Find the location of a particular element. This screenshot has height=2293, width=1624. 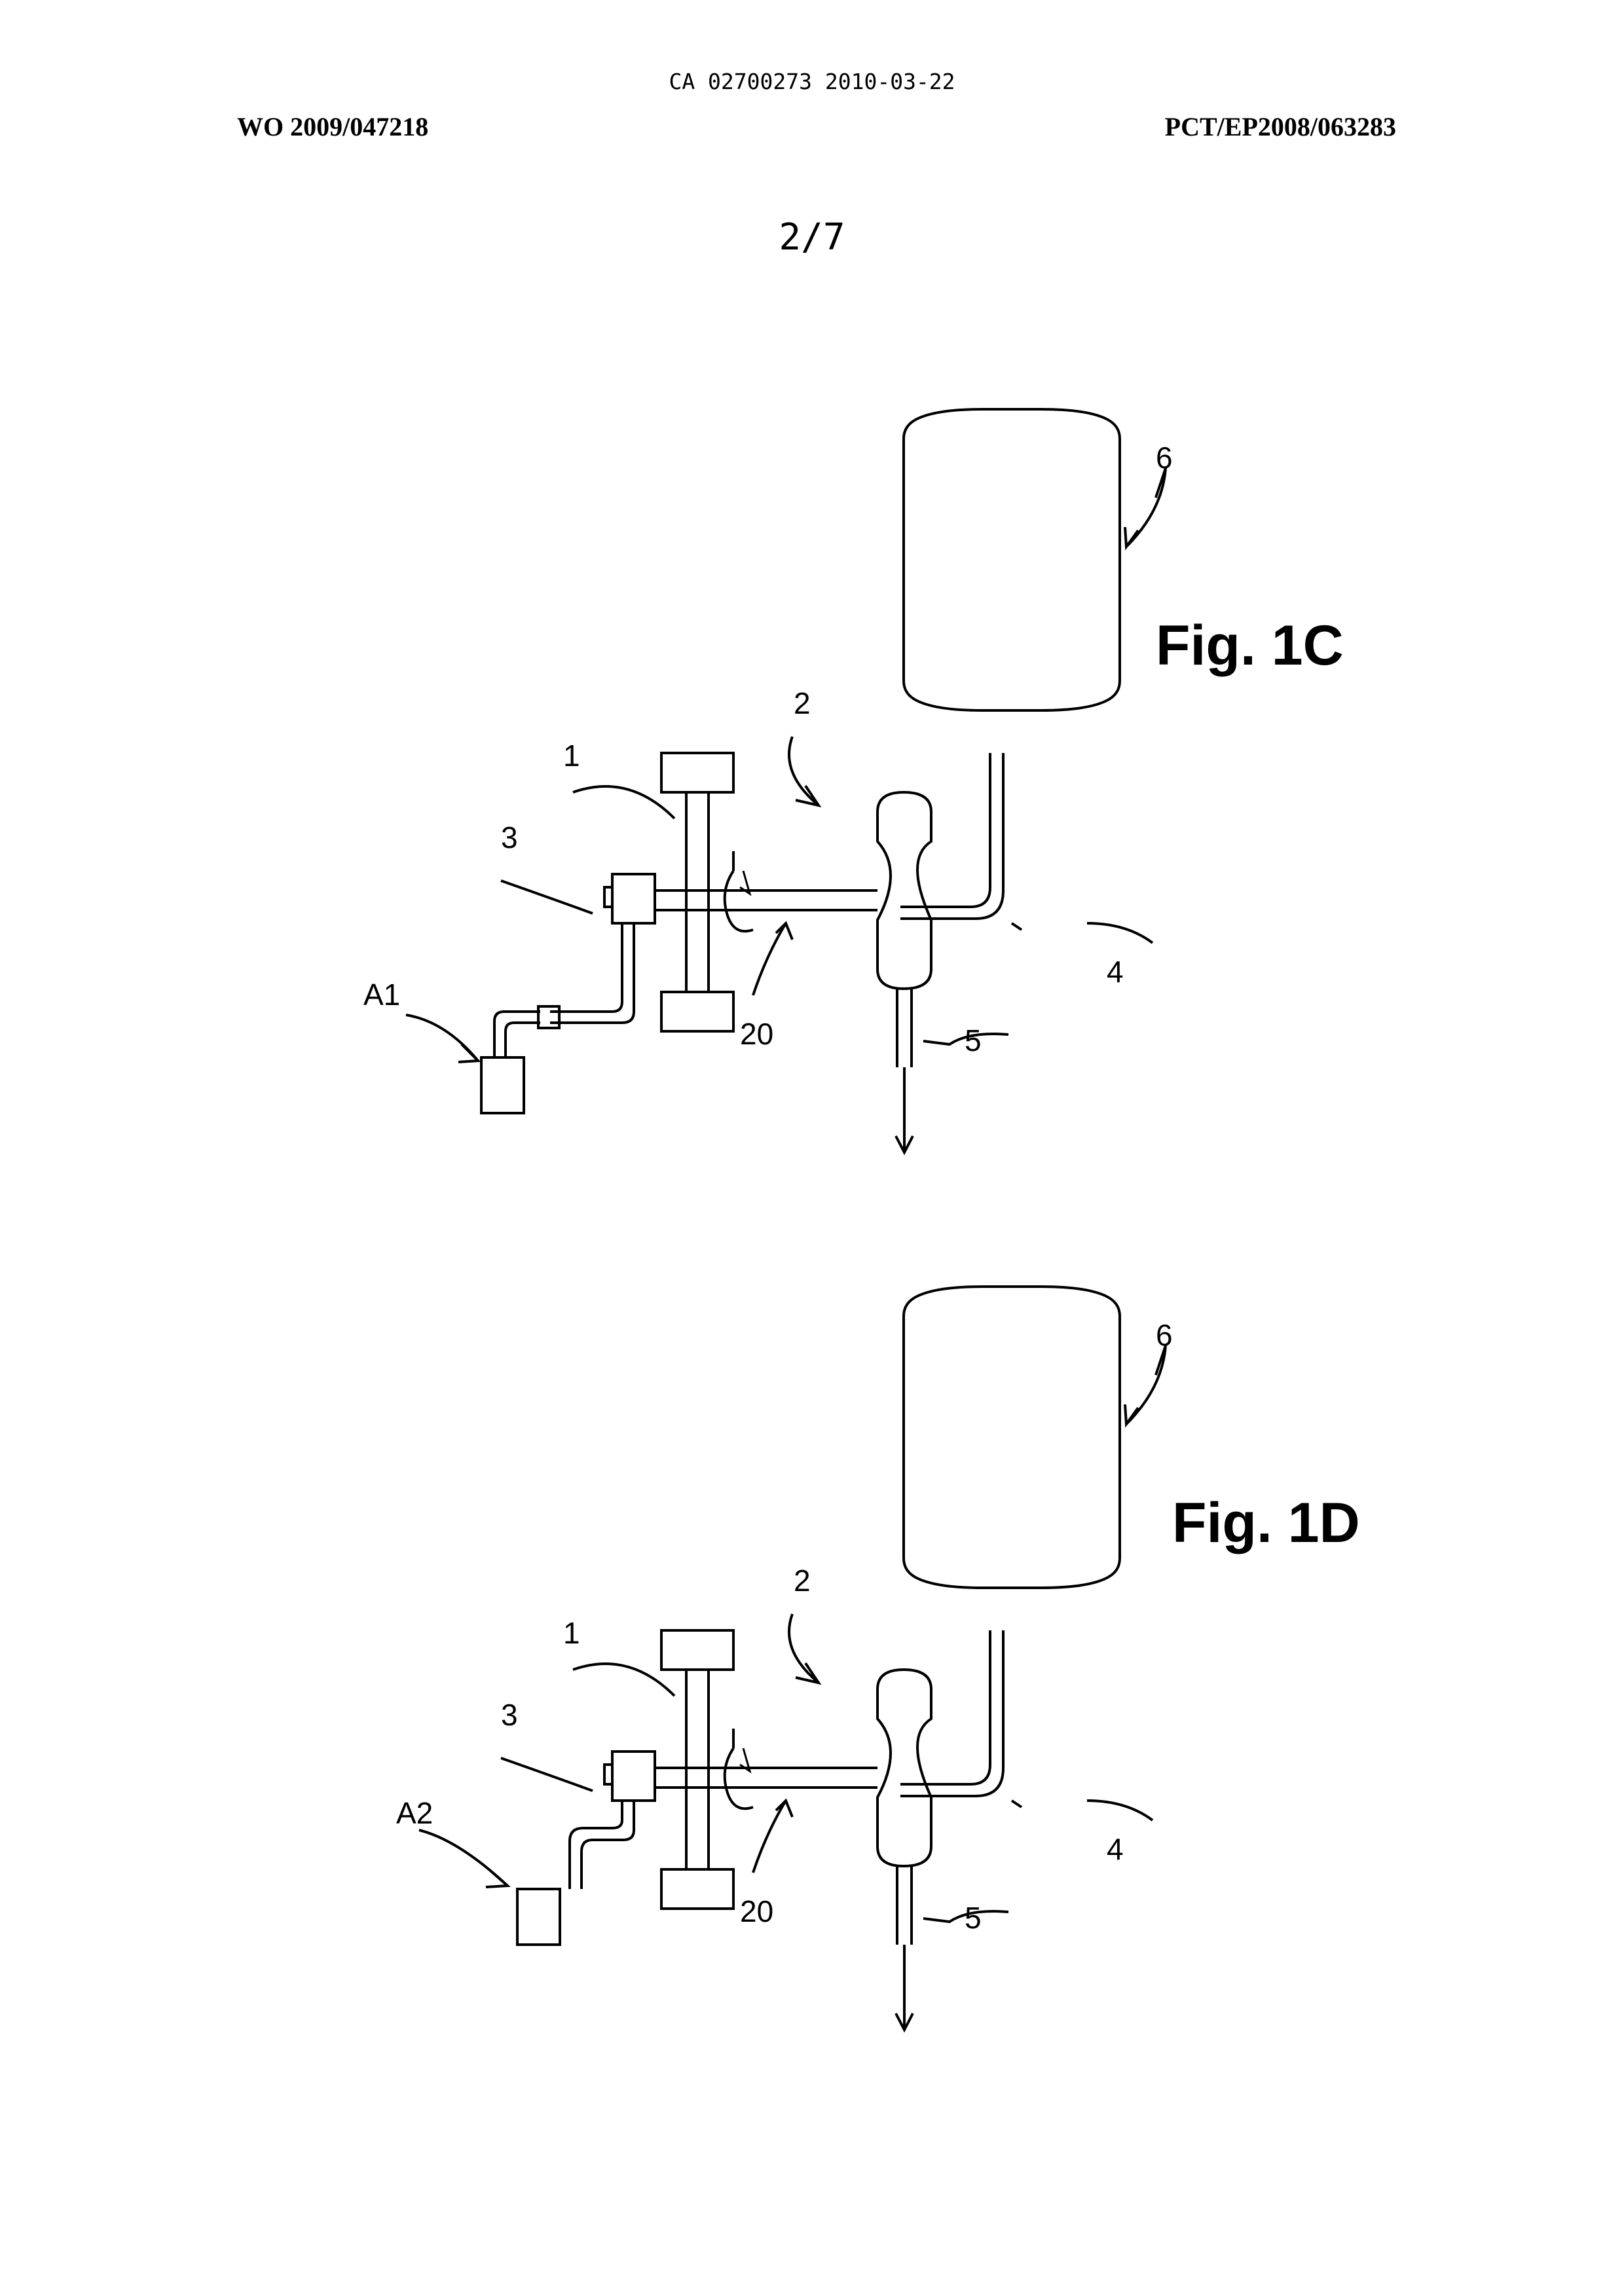

figure-title: Fig. 1D is located at coordinates (1266, 1523).